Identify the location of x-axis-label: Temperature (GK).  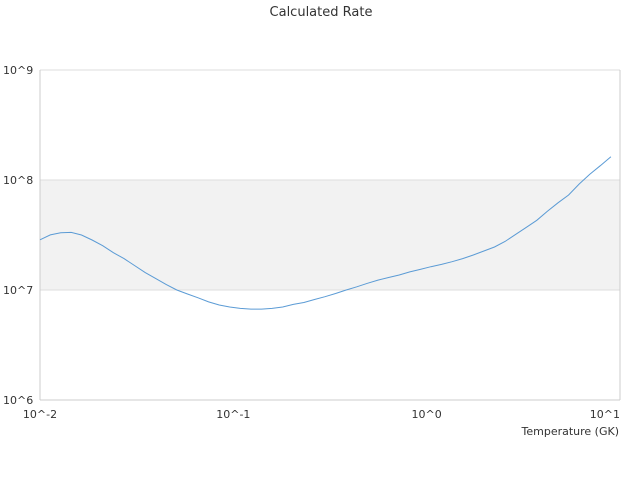
(570, 431).